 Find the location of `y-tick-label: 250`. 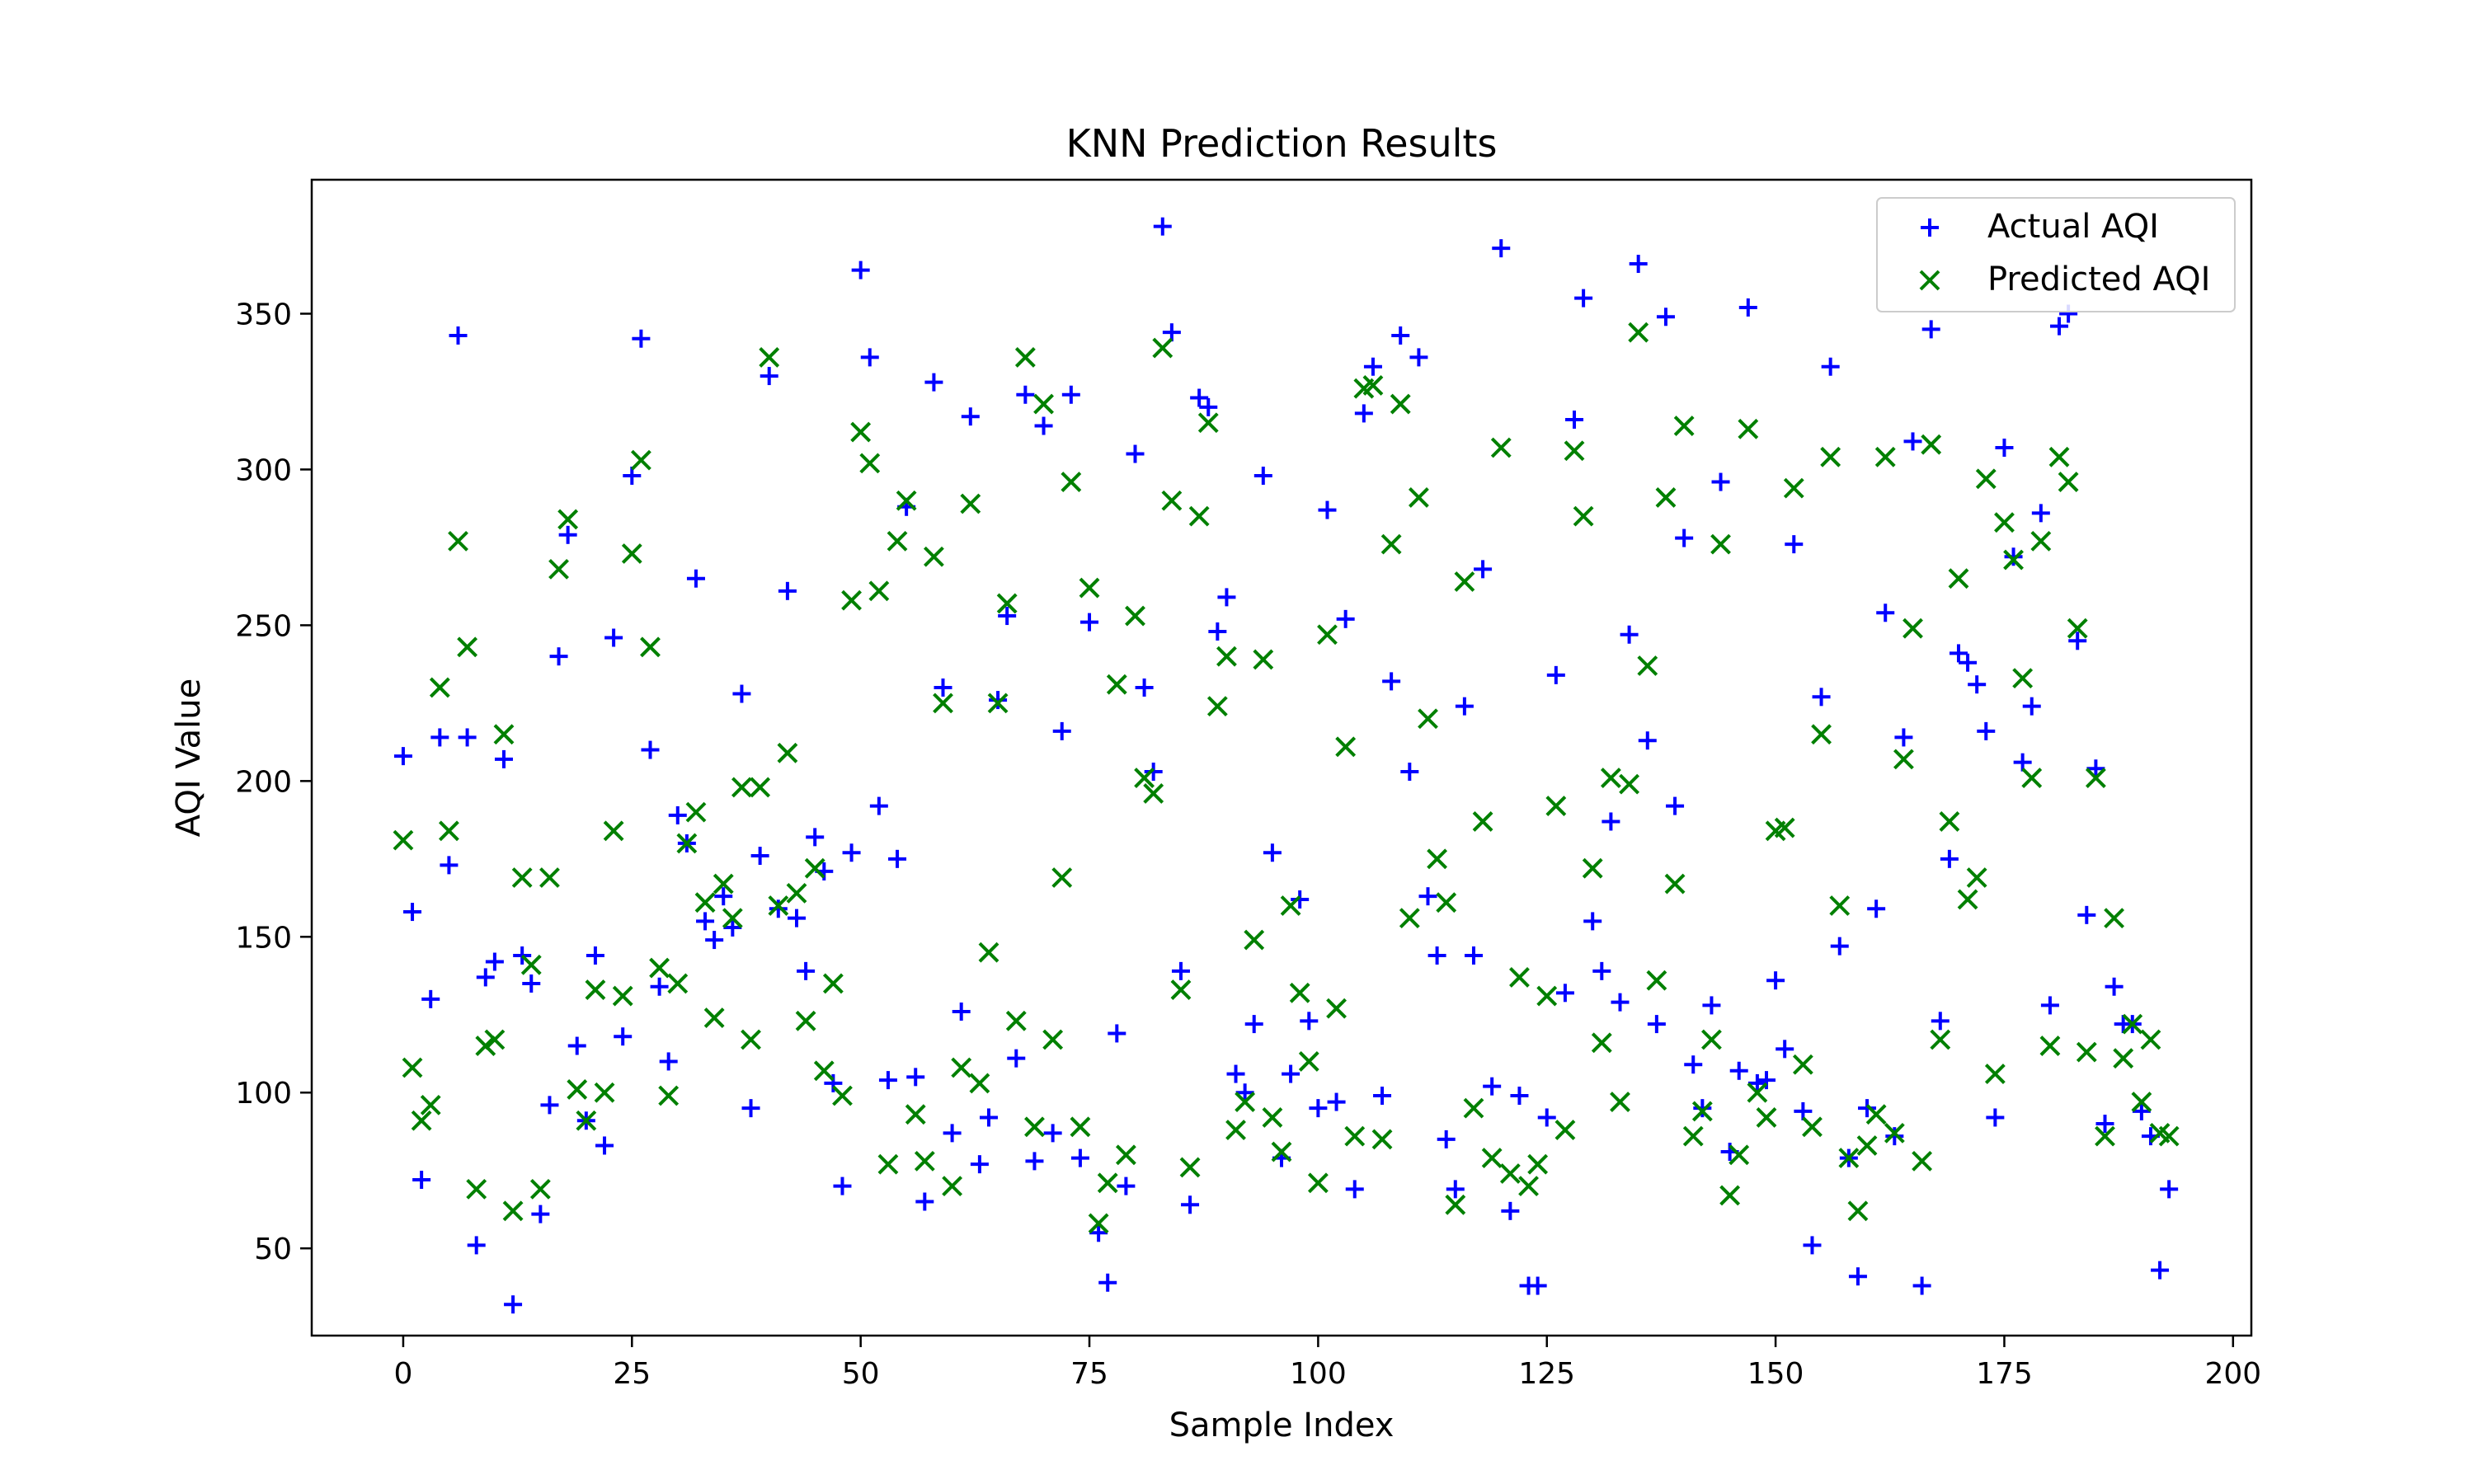

y-tick-label: 250 is located at coordinates (263, 626).